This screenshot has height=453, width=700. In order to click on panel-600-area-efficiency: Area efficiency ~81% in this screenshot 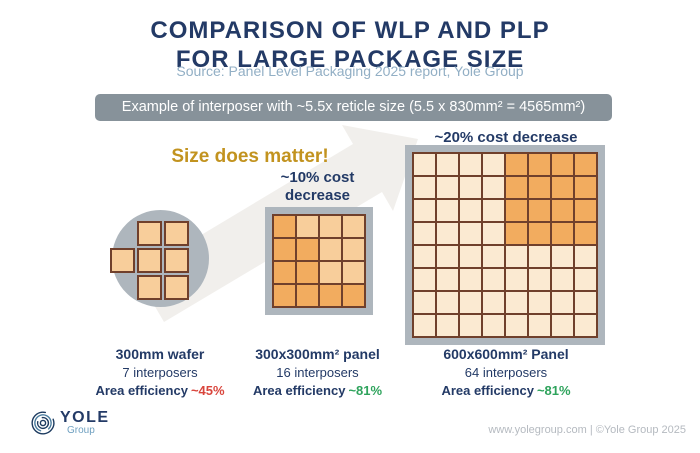, I will do `click(506, 390)`.